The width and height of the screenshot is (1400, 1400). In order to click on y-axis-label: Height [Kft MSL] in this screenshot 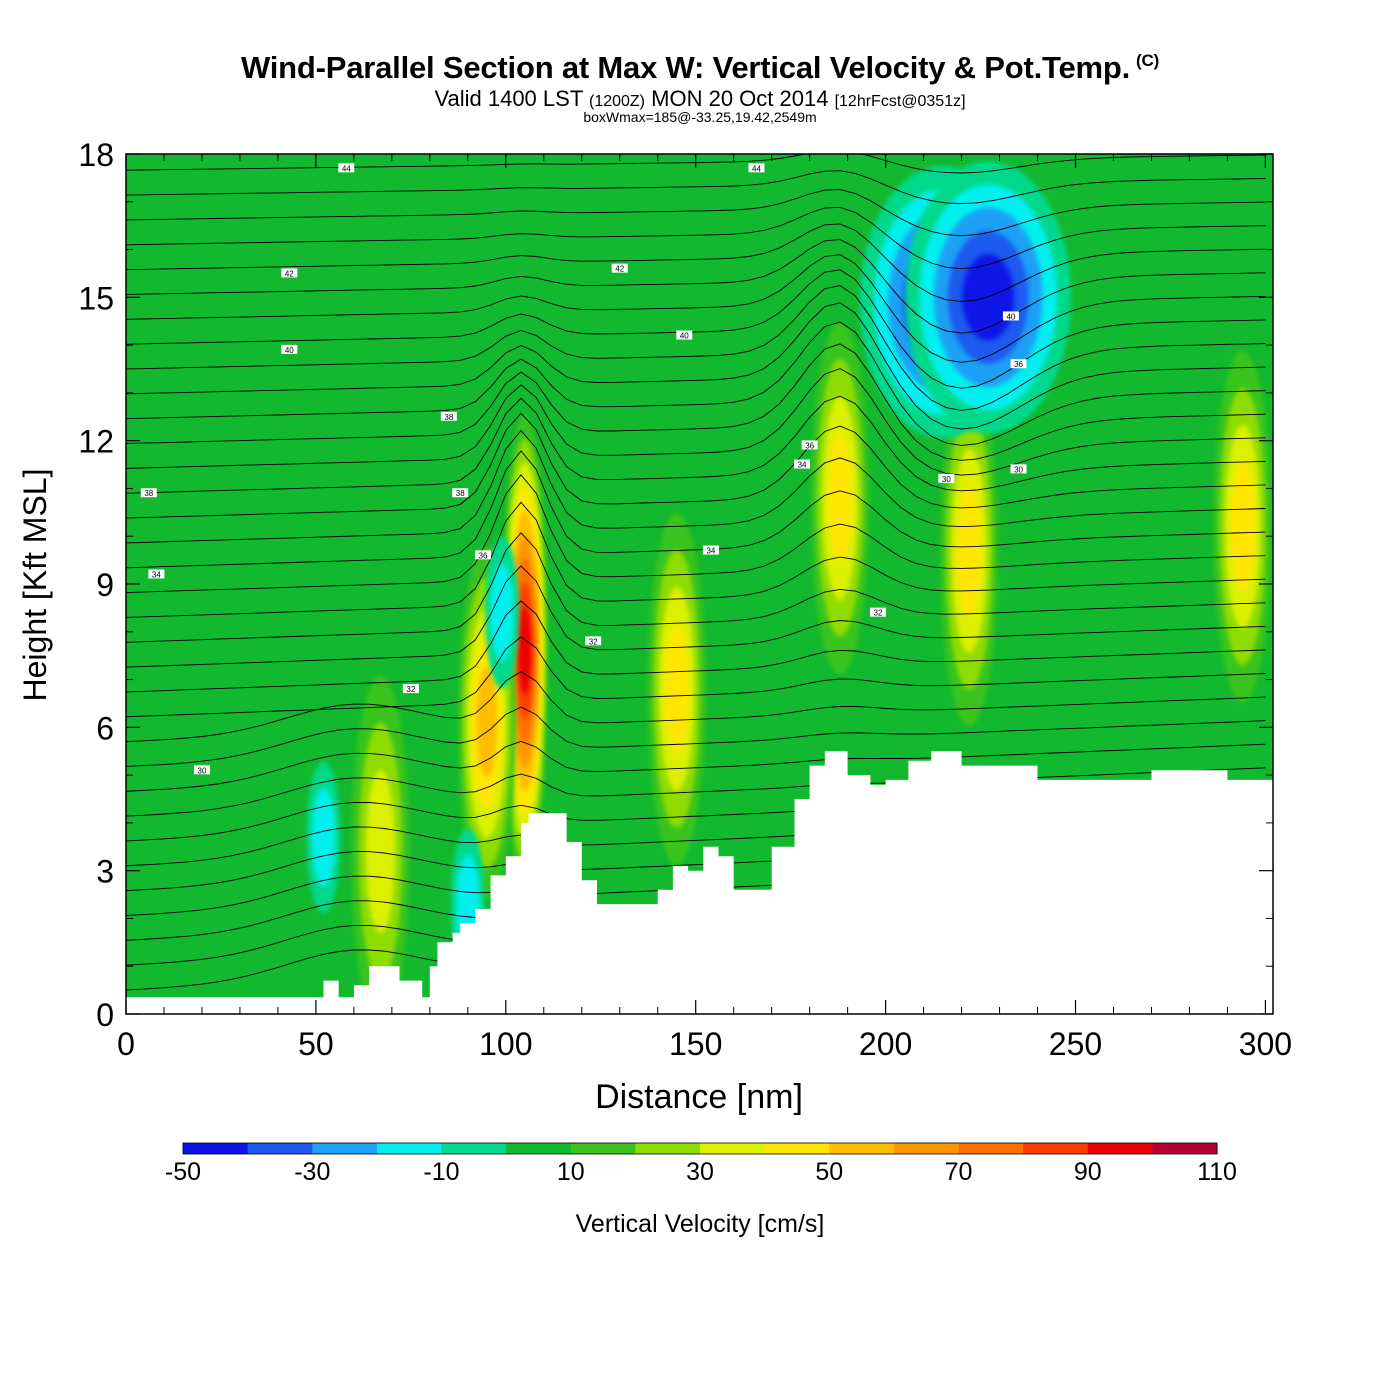, I will do `click(35, 585)`.